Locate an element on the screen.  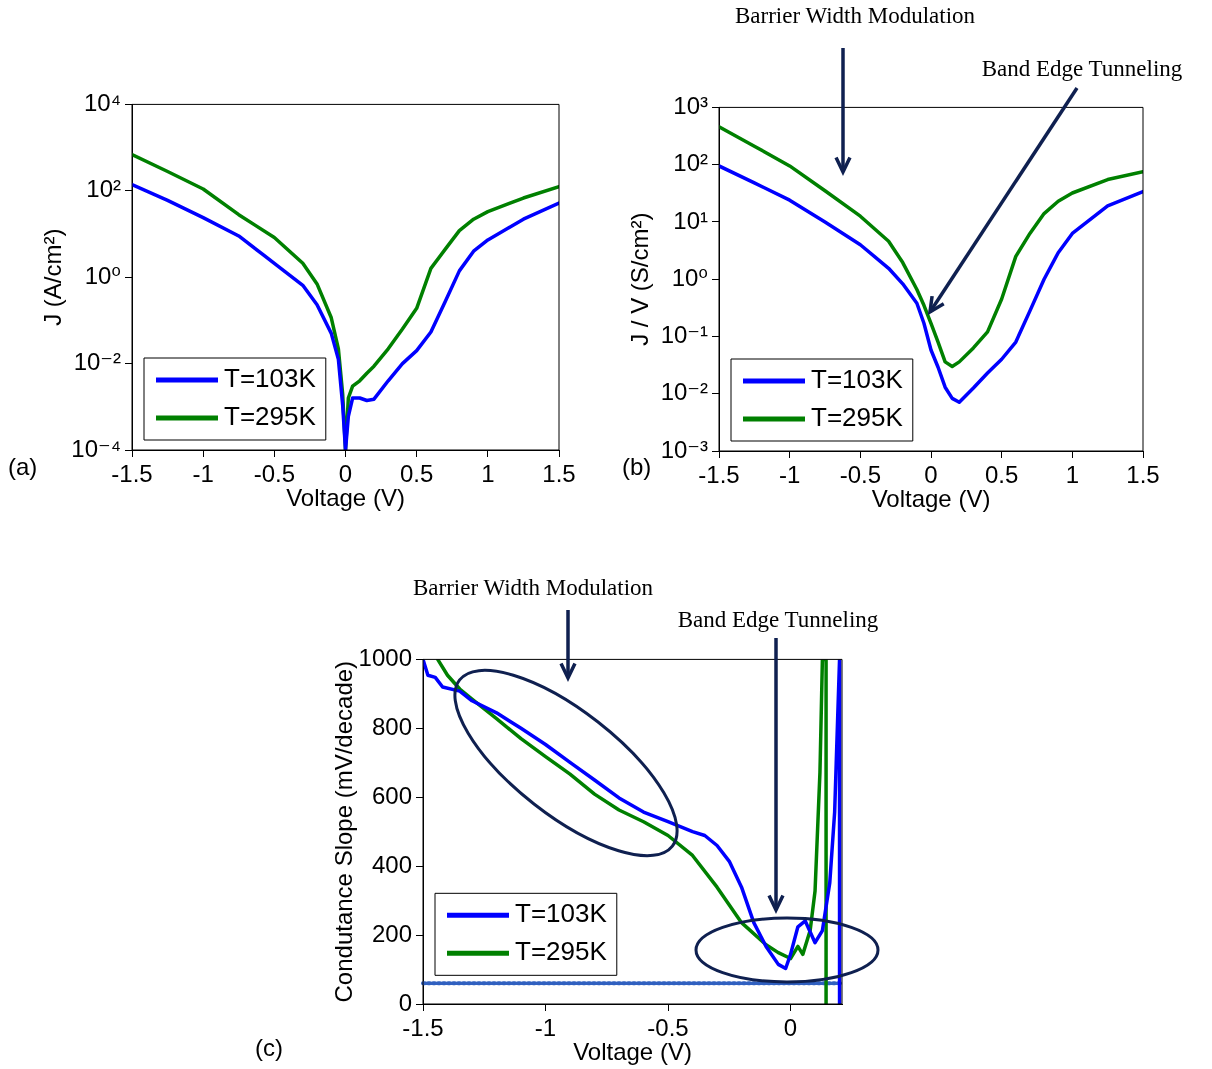
y-axis-title: J (A/cm²) is located at coordinates (53, 277).